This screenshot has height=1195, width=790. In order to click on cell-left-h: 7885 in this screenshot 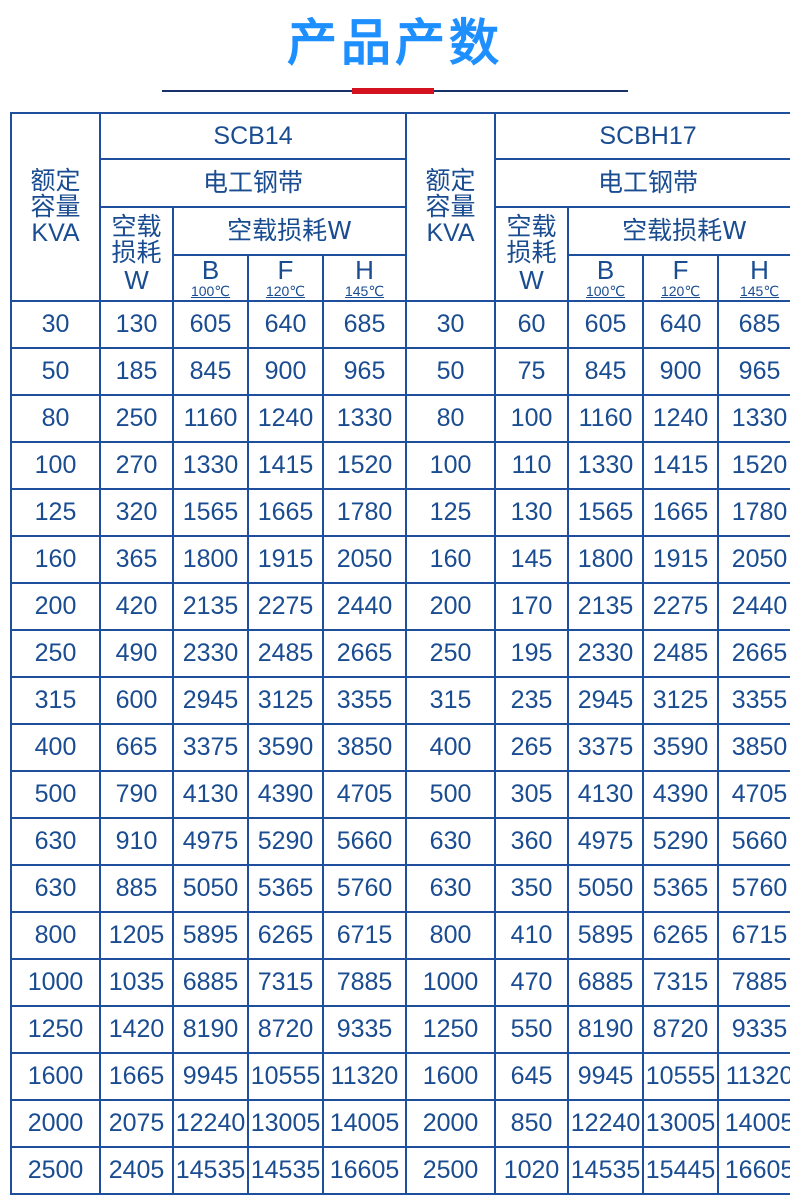, I will do `click(364, 982)`.